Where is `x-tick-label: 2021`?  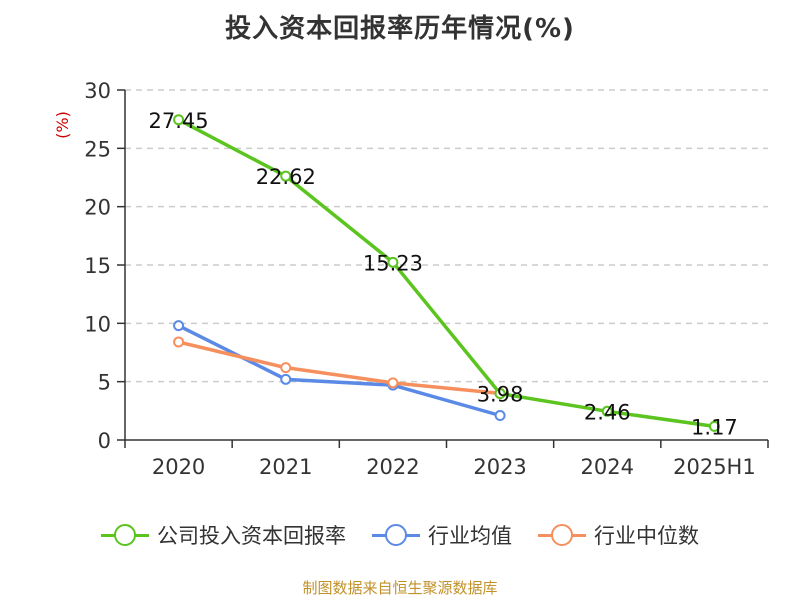 x-tick-label: 2021 is located at coordinates (285, 467).